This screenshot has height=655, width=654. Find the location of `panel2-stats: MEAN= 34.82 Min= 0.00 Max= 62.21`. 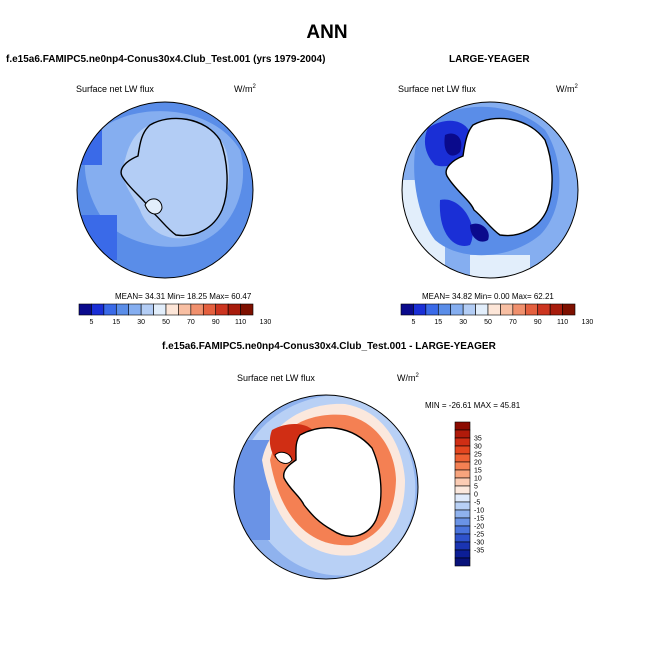

panel2-stats: MEAN= 34.82 Min= 0.00 Max= 62.21 is located at coordinates (488, 296).